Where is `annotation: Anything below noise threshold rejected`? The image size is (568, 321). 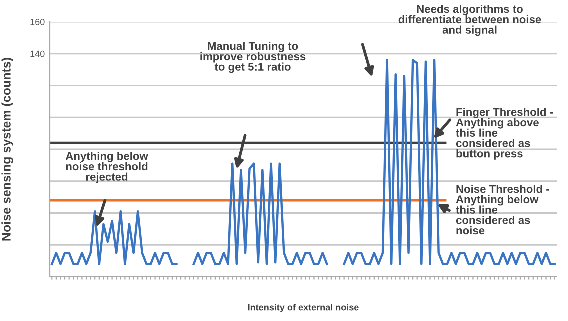 annotation: Anything below noise threshold rejected is located at coordinates (107, 168).